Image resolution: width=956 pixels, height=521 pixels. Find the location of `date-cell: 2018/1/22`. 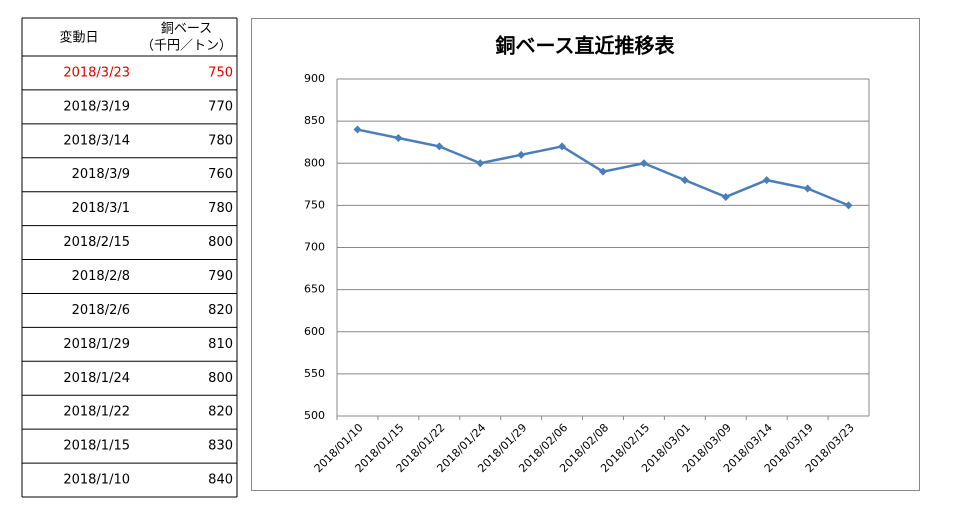

date-cell: 2018/1/22 is located at coordinates (96, 412).